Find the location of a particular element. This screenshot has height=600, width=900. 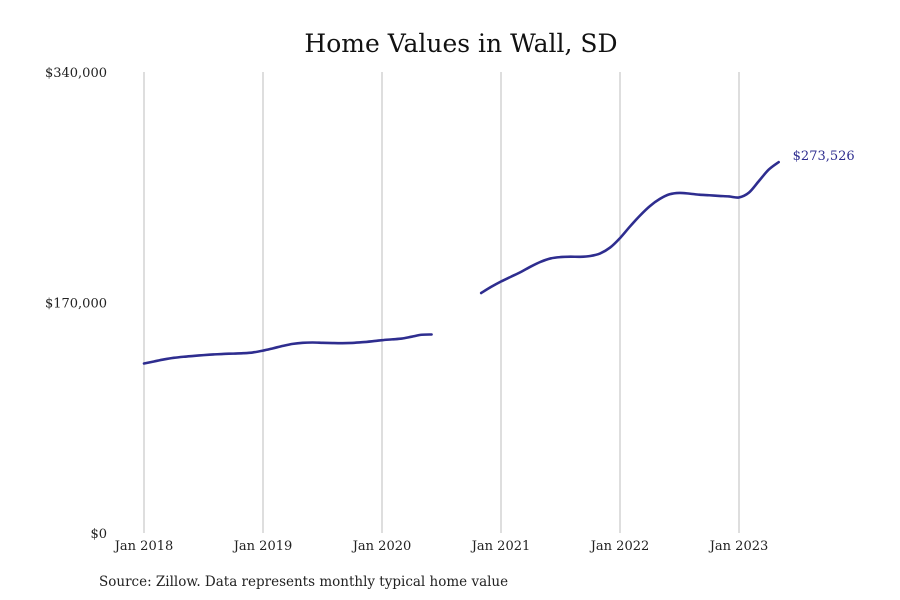

y-tick-label: $170,000 is located at coordinates (76, 304).